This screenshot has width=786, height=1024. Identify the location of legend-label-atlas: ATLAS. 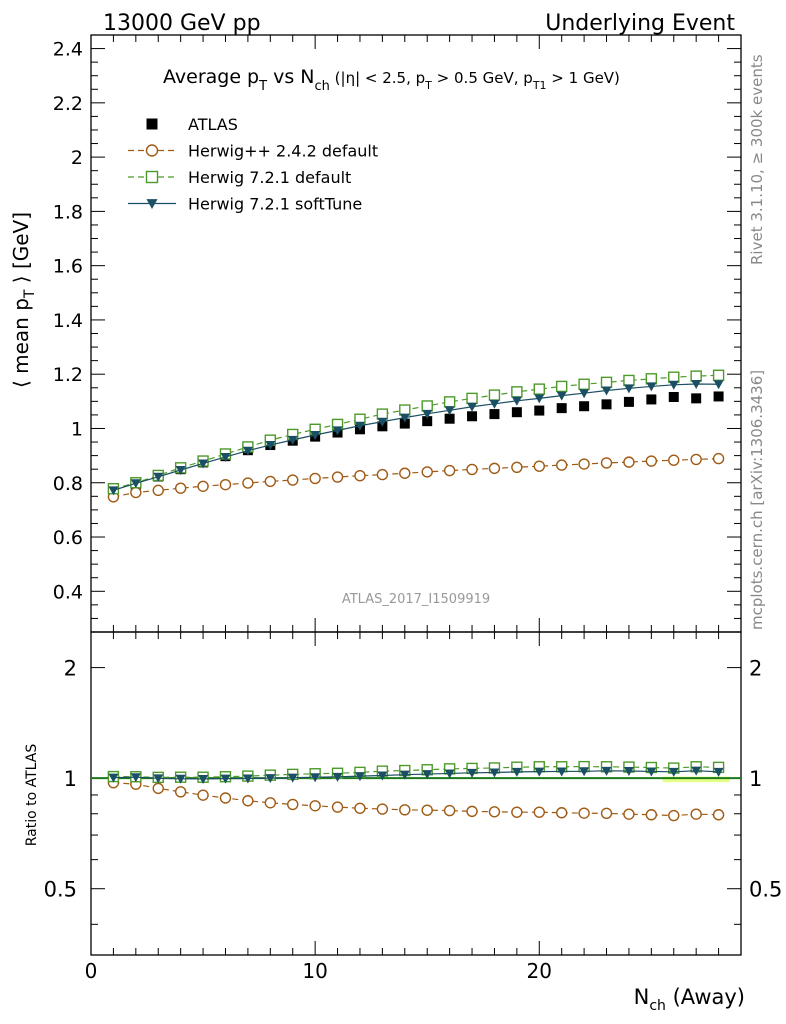
(213, 124).